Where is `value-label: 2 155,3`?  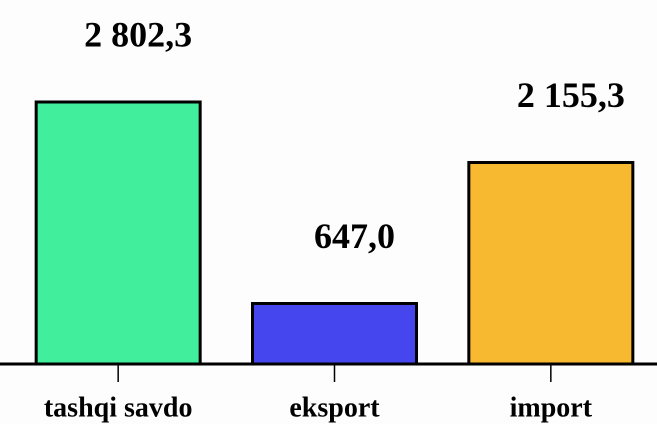 value-label: 2 155,3 is located at coordinates (571, 95).